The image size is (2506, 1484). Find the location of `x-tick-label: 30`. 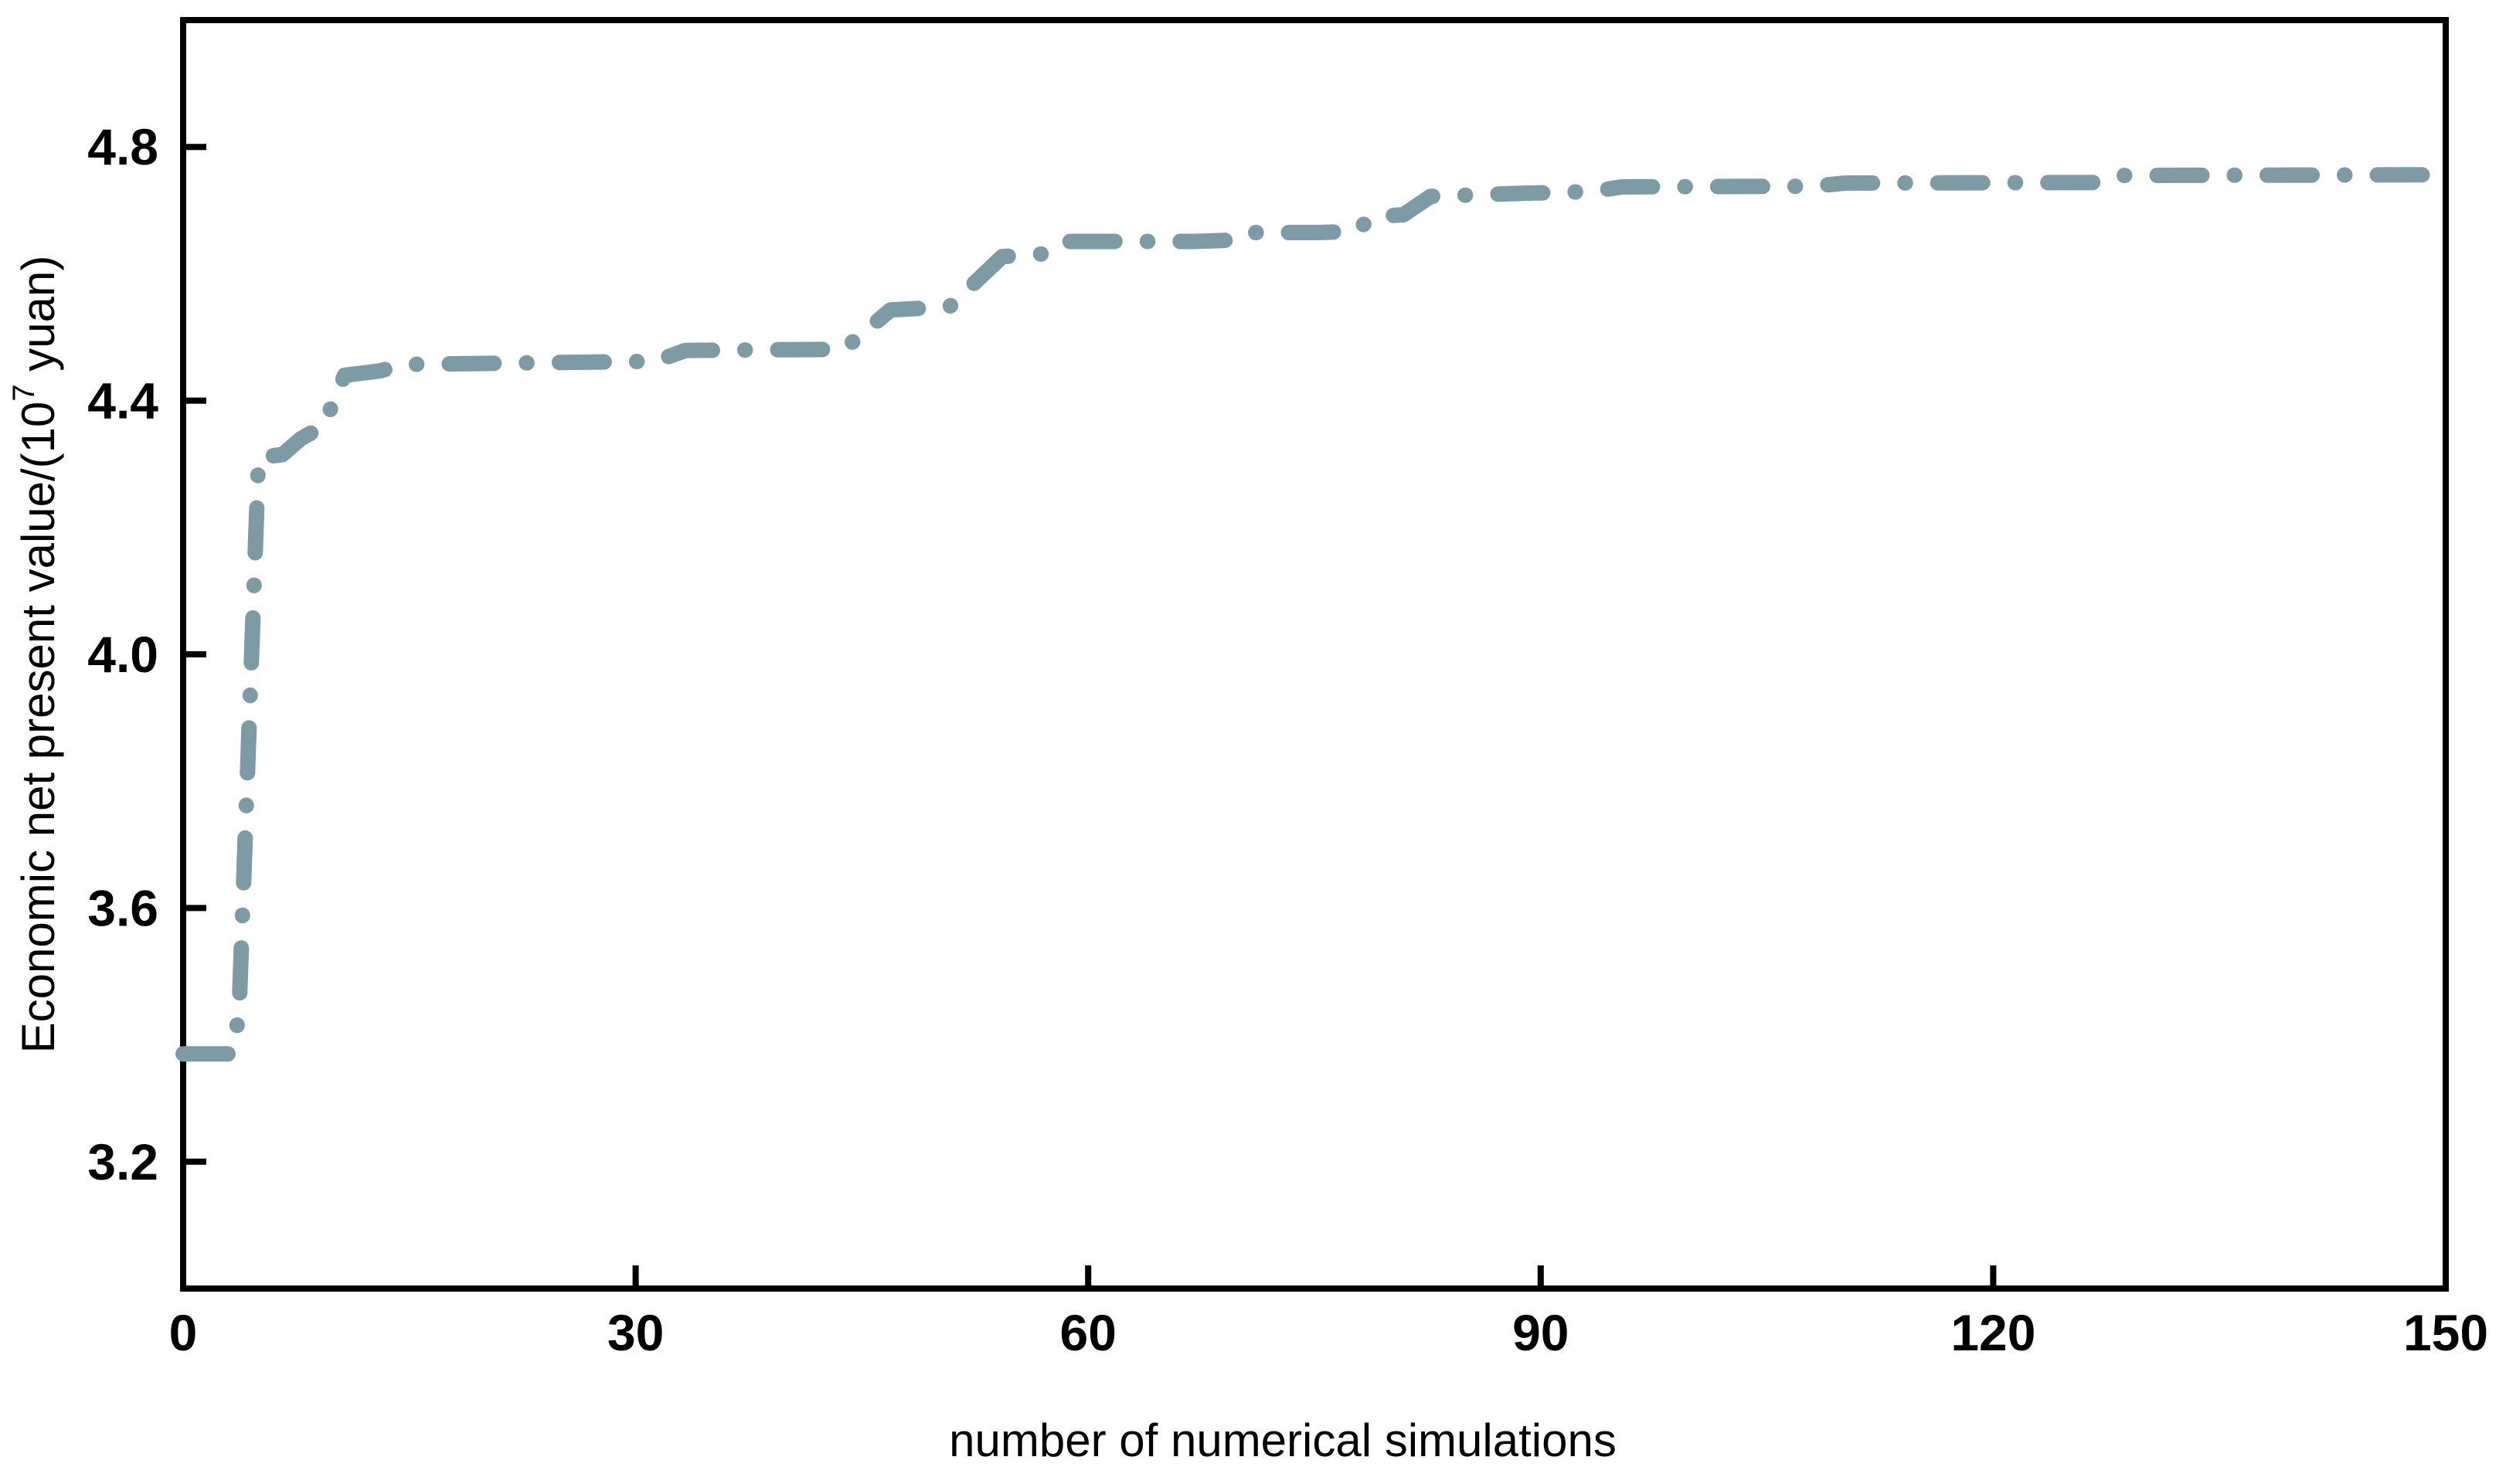

x-tick-label: 30 is located at coordinates (635, 1332).